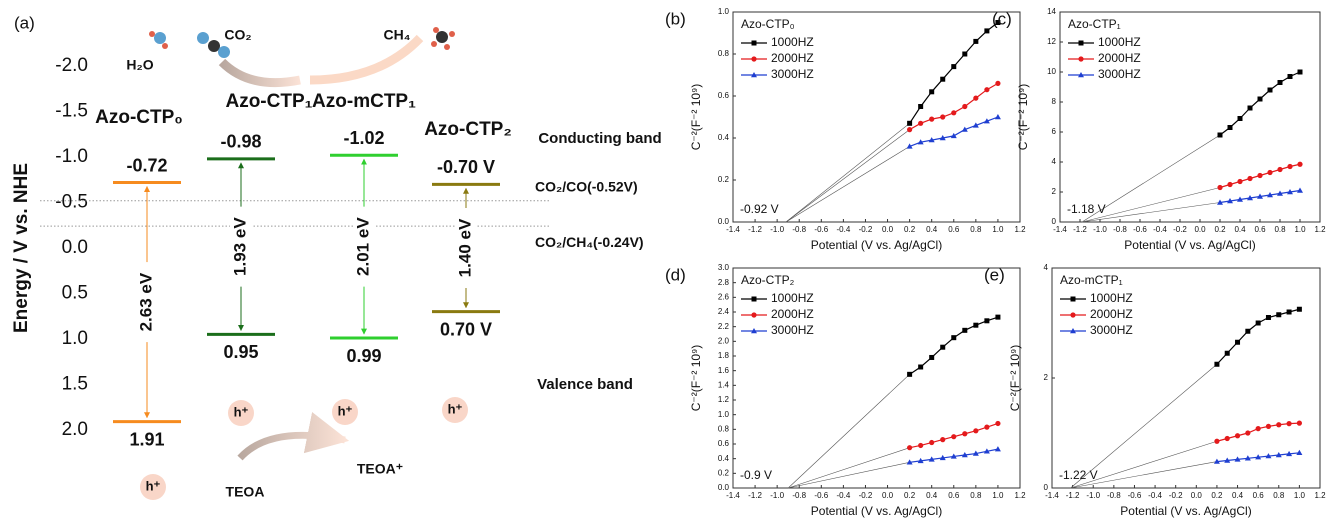 This screenshot has width=1334, height=526. I want to click on legend-title: Azo-CTP₂, so click(768, 280).